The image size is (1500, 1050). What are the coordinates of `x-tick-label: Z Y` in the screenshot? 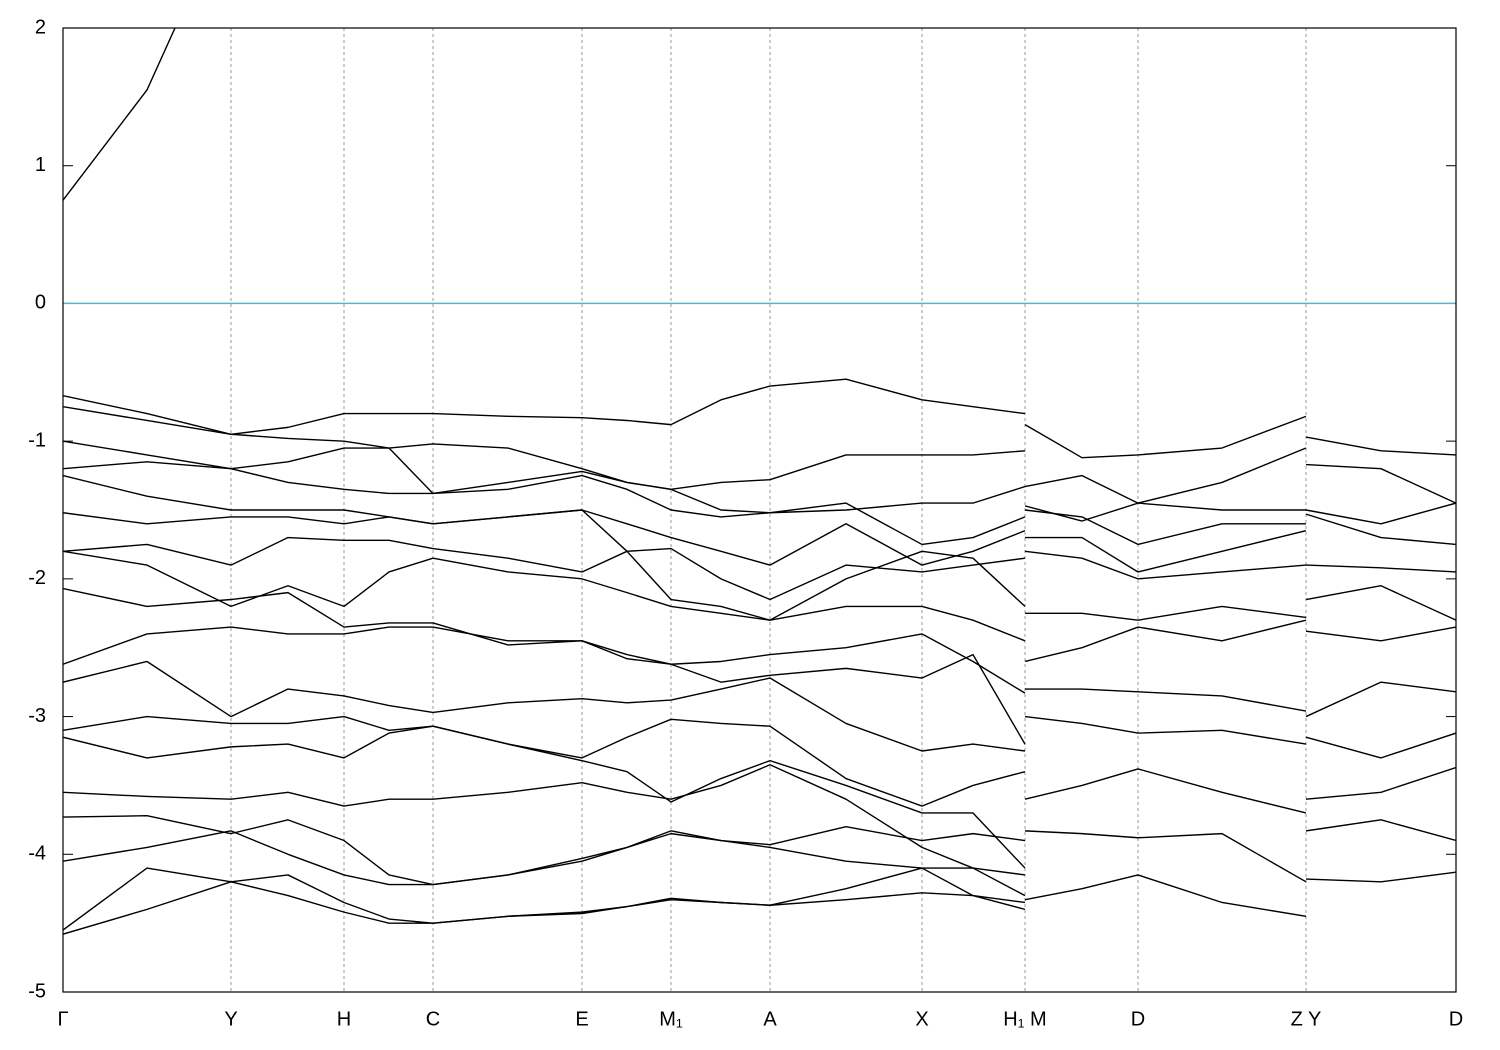 It's located at (1306, 1019).